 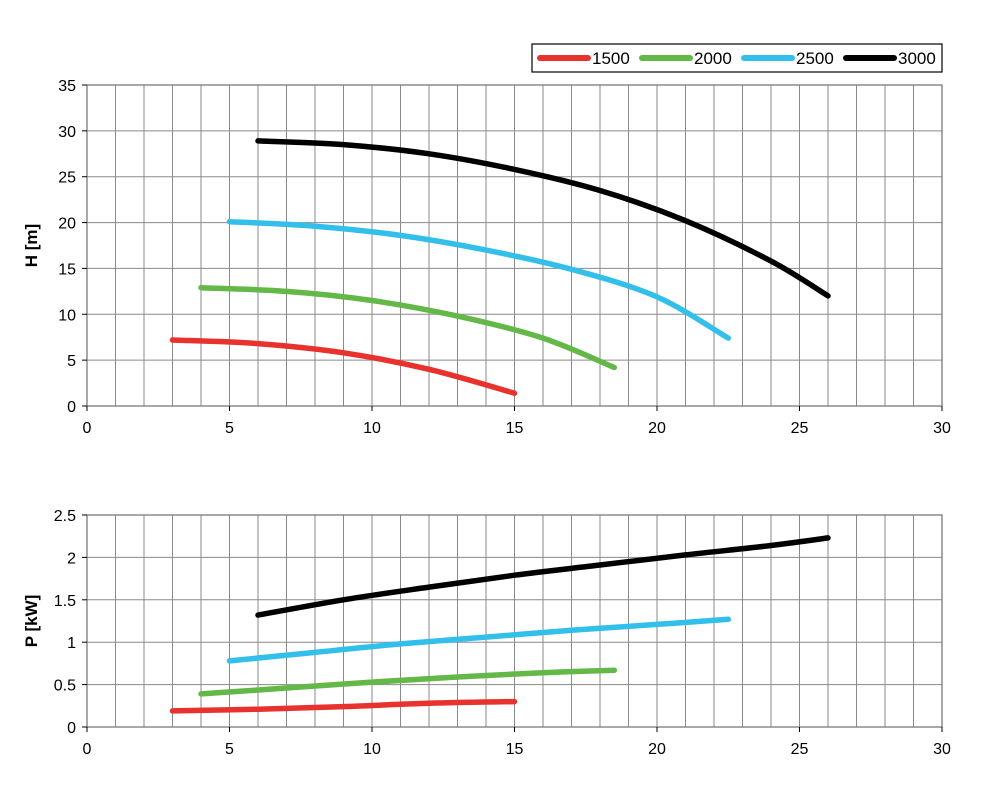 What do you see at coordinates (611, 58) in the screenshot?
I see `legend-label-1500: 1500` at bounding box center [611, 58].